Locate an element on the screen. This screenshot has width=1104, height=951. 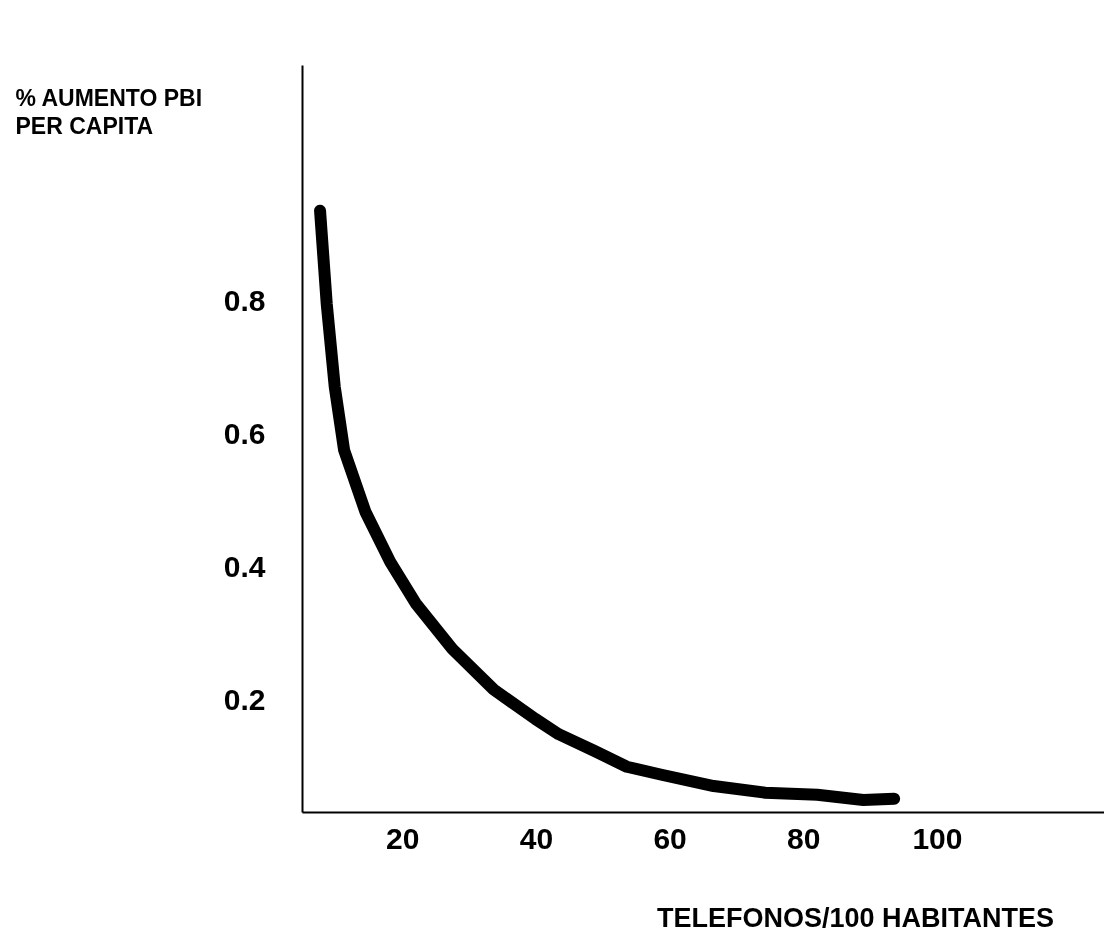
y-tick-label: 0.8 is located at coordinates (244, 301).